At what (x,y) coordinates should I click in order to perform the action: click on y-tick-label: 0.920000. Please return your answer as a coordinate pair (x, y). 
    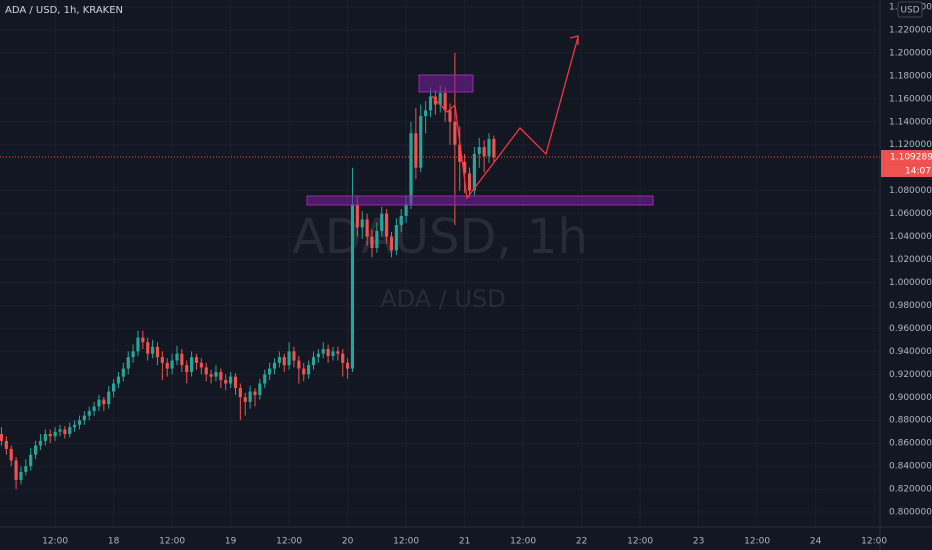
    Looking at the image, I should click on (910, 375).